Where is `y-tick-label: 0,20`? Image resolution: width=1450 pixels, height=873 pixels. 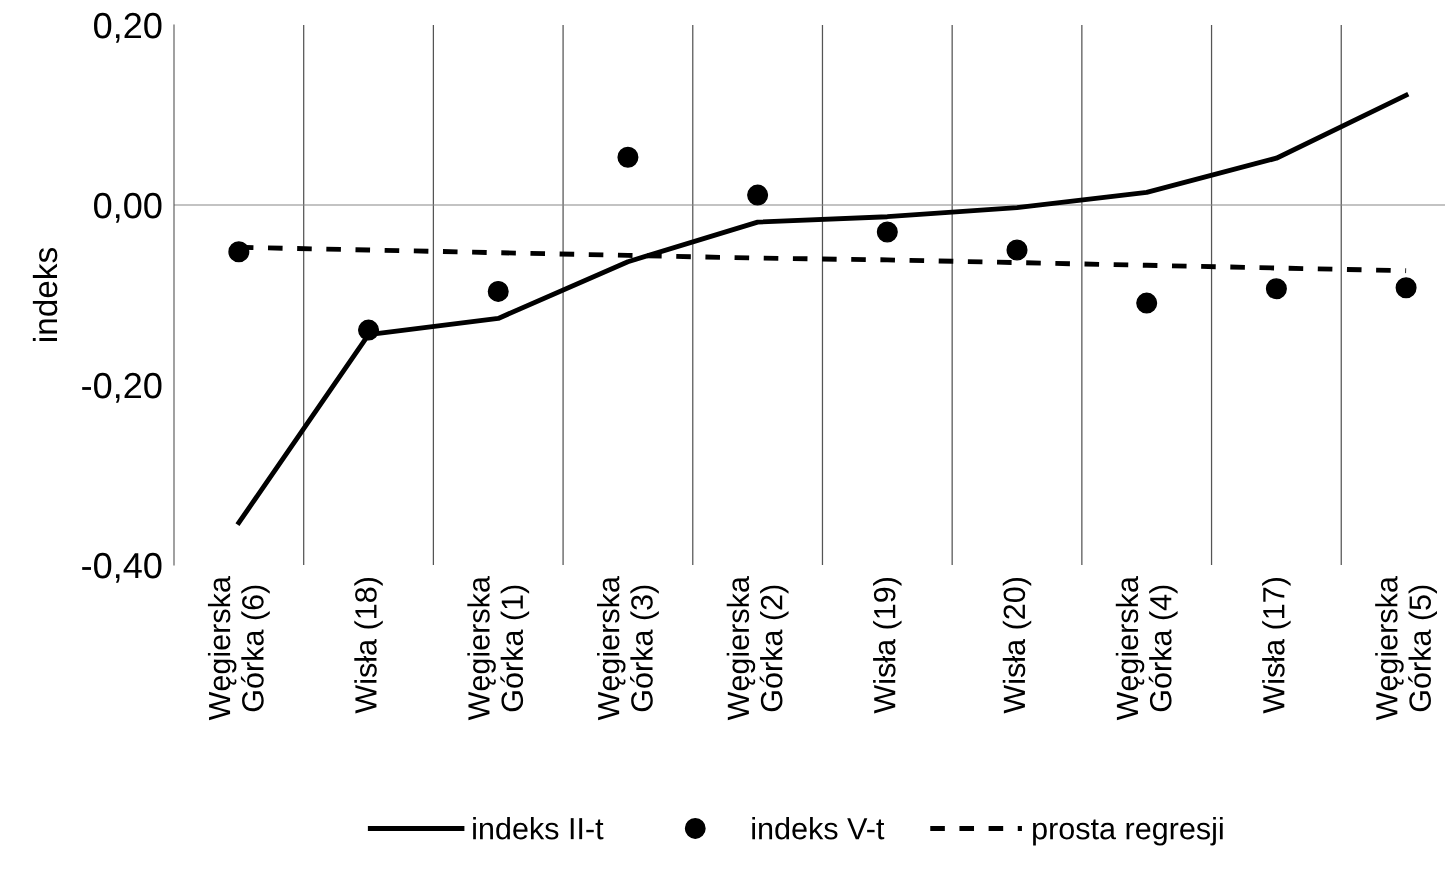 y-tick-label: 0,20 is located at coordinates (128, 27).